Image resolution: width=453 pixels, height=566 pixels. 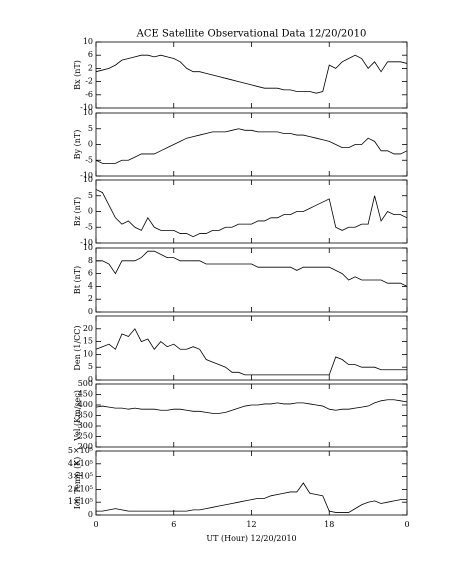 I want to click on x-tick-label: 12, so click(x=251, y=524).